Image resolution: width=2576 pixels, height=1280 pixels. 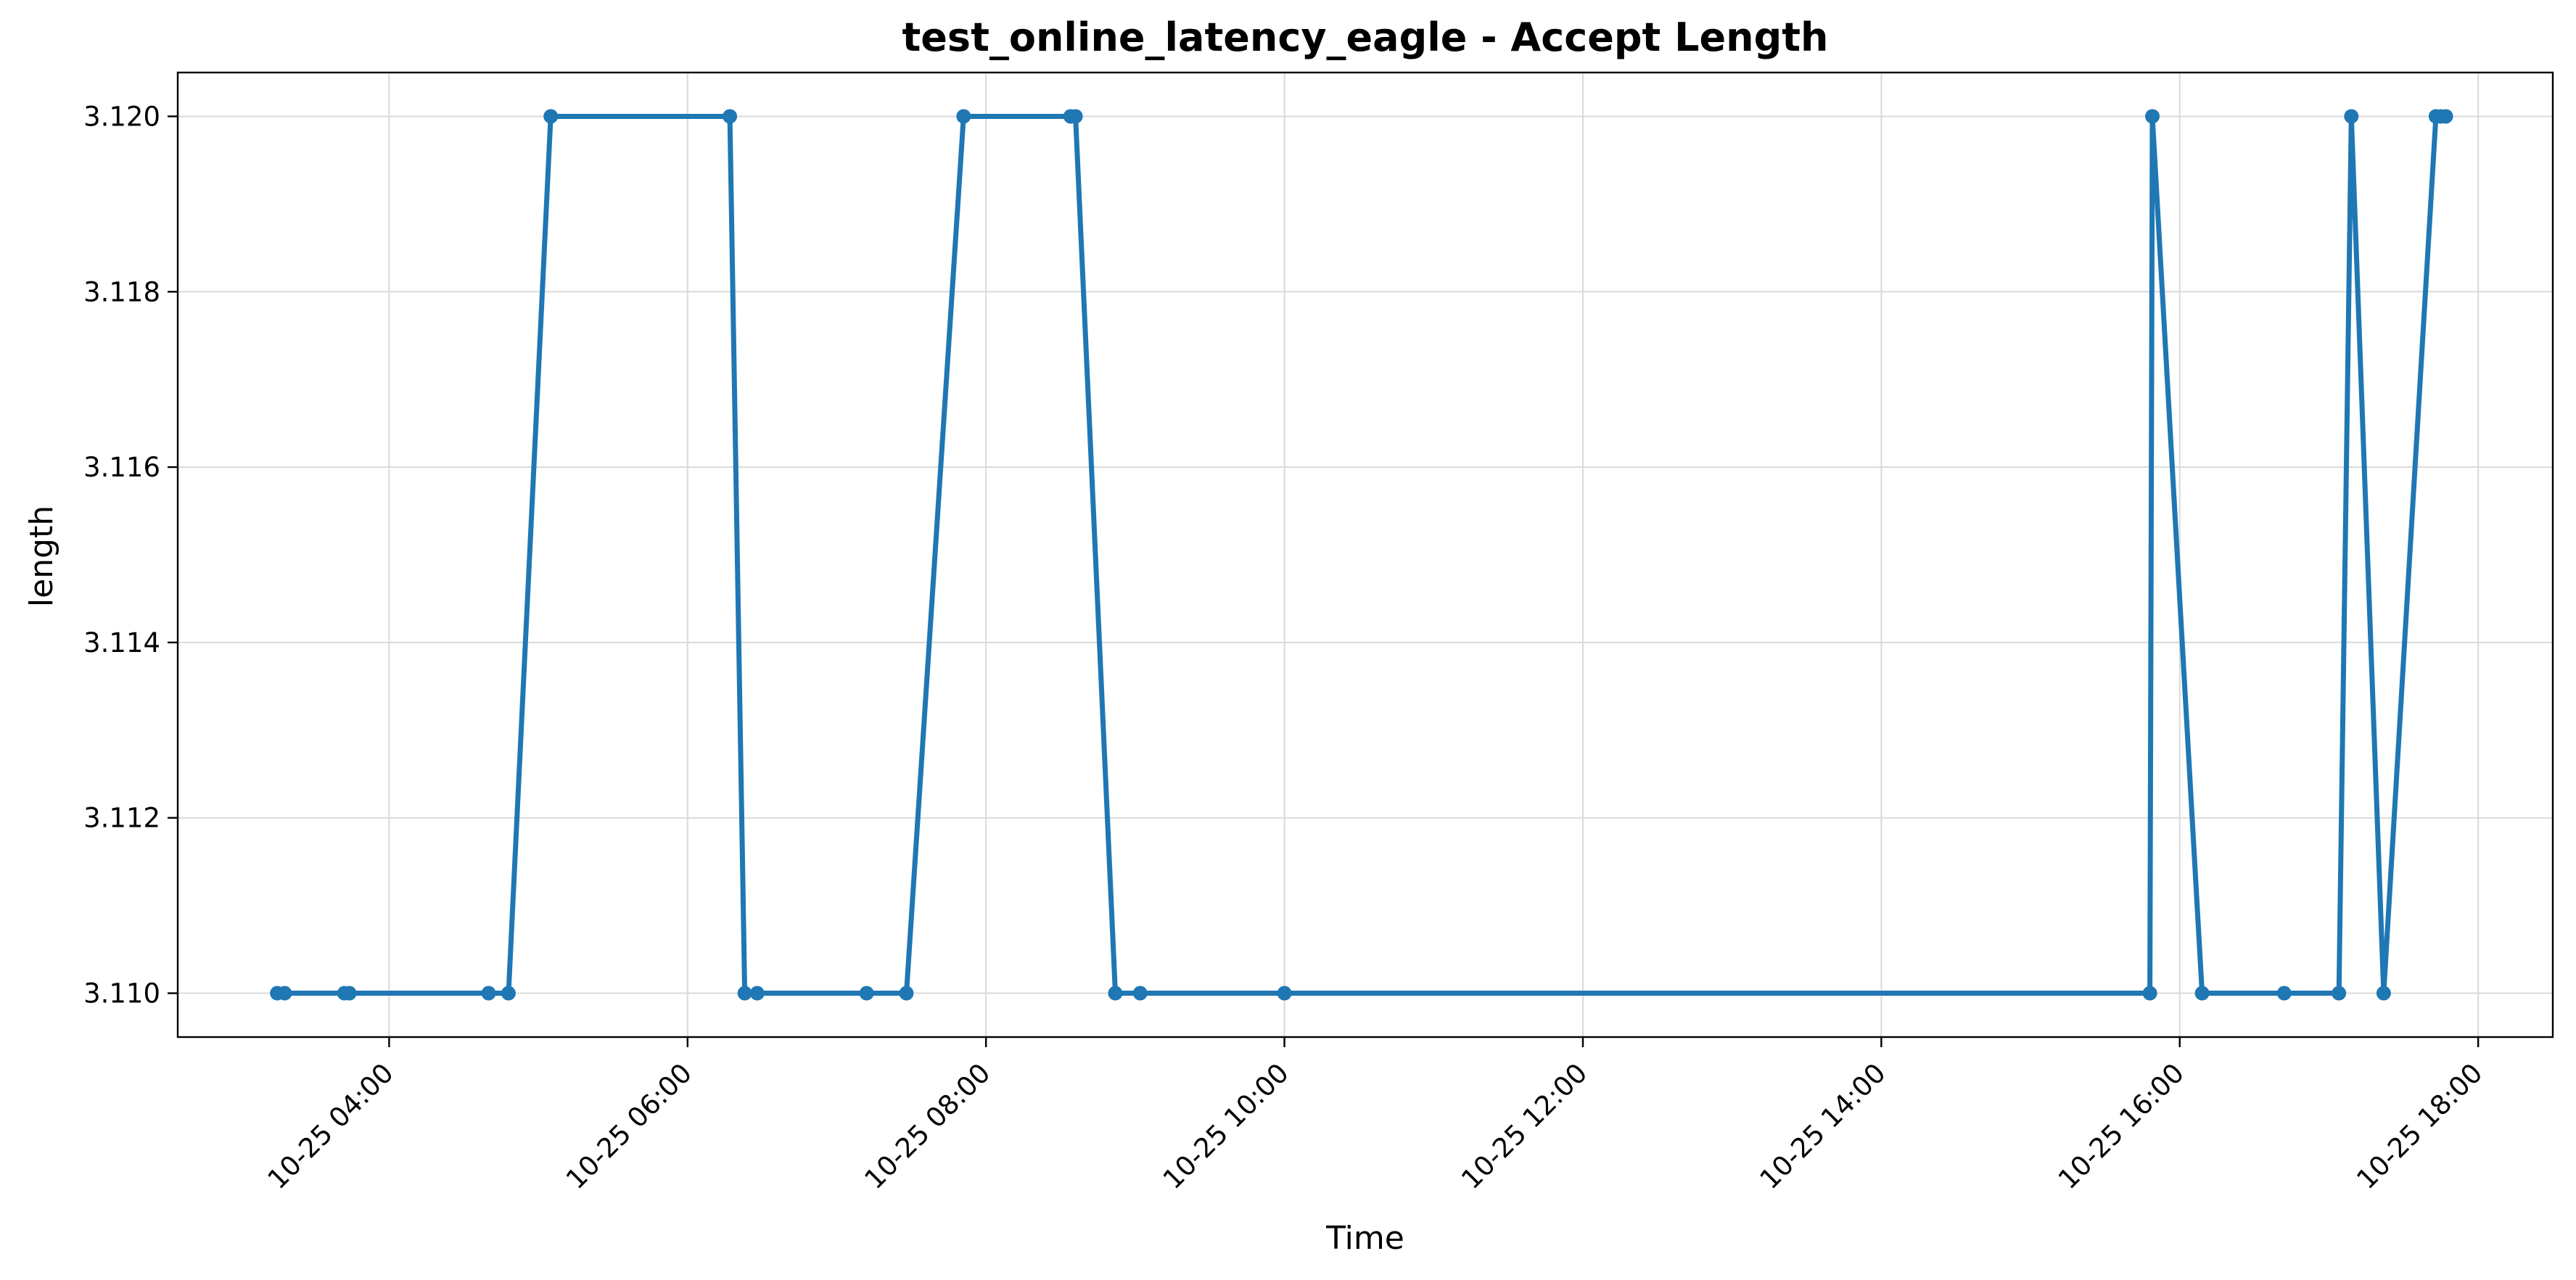 I want to click on y-tick-label: 3.112, so click(x=121, y=818).